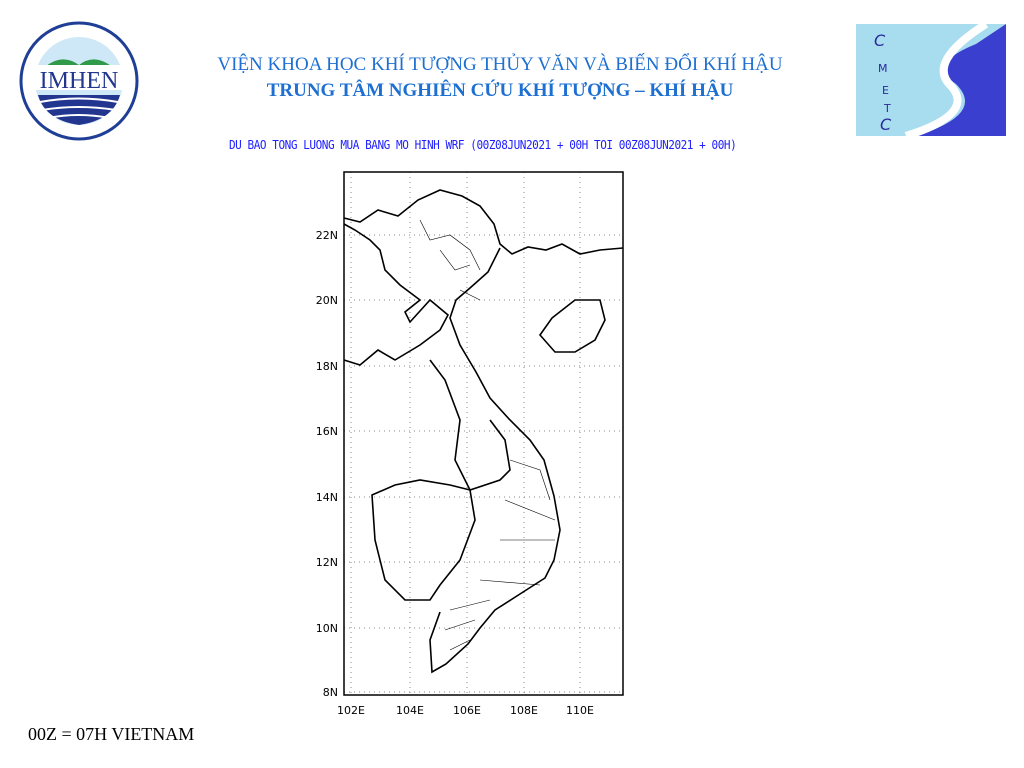  Describe the element at coordinates (327, 300) in the screenshot. I see `lat-tick-label: 20N` at that location.